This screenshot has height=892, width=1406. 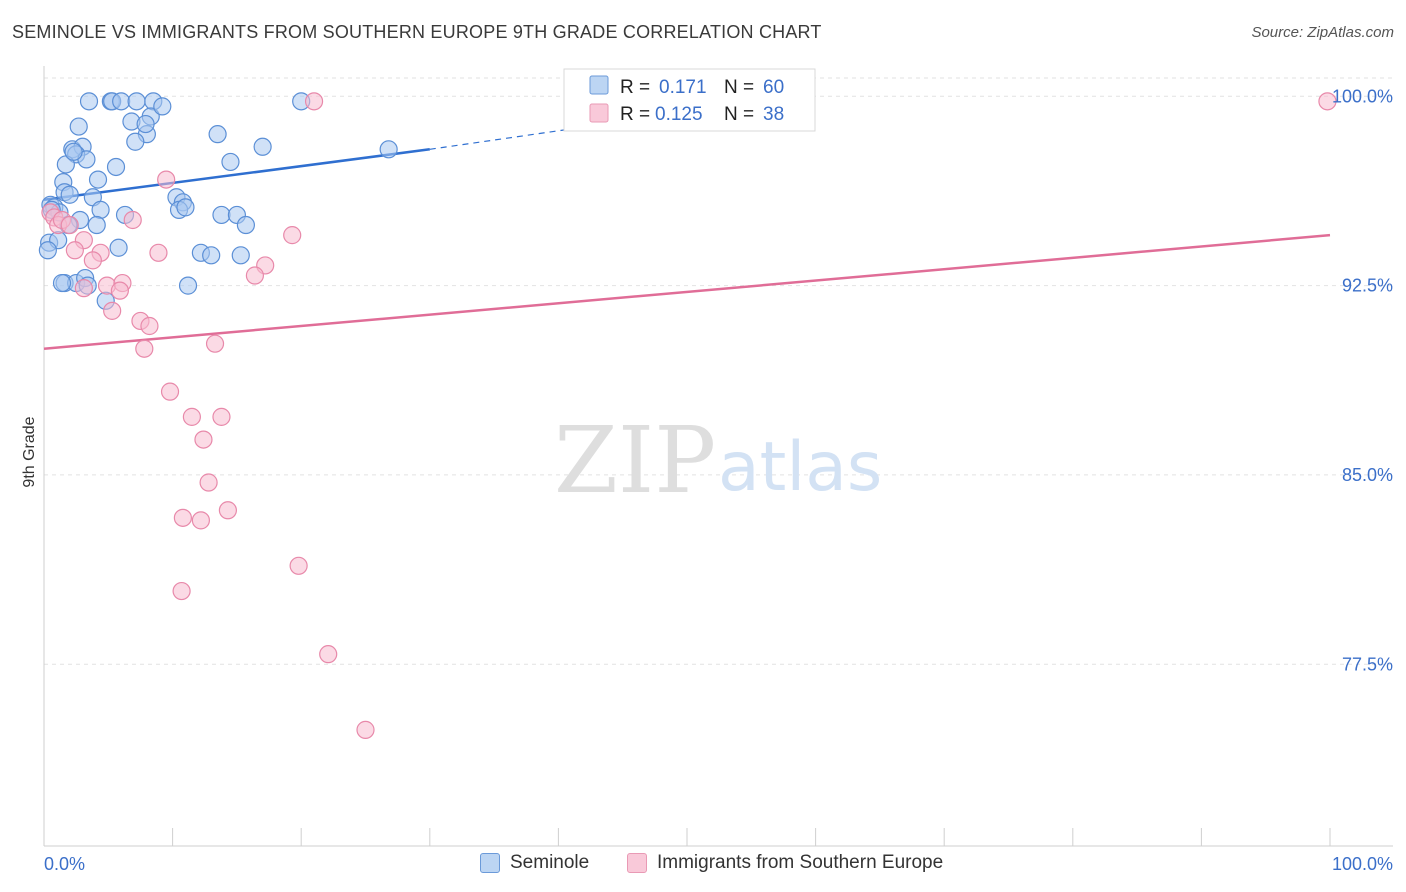 I want to click on immigrants-trend-line, so click(x=687, y=291).